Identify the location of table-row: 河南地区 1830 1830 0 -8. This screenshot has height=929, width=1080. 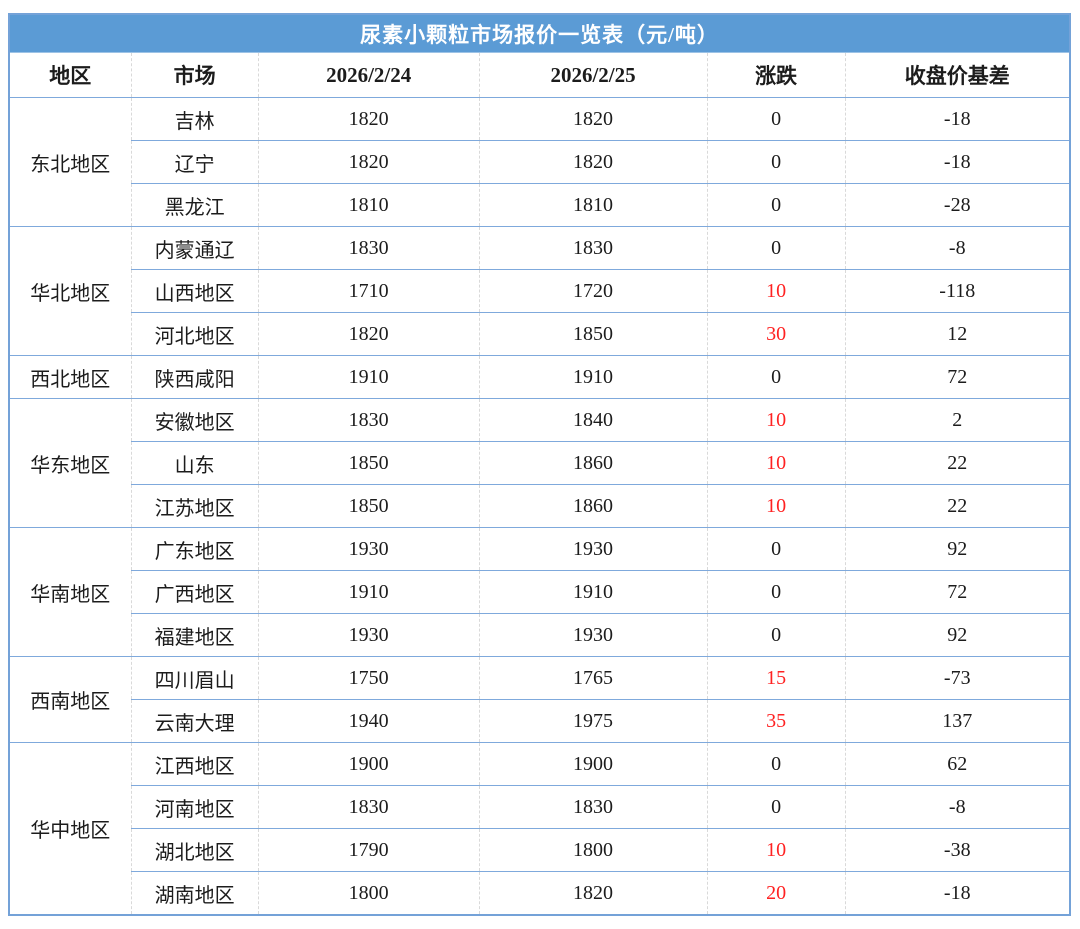
(539, 807).